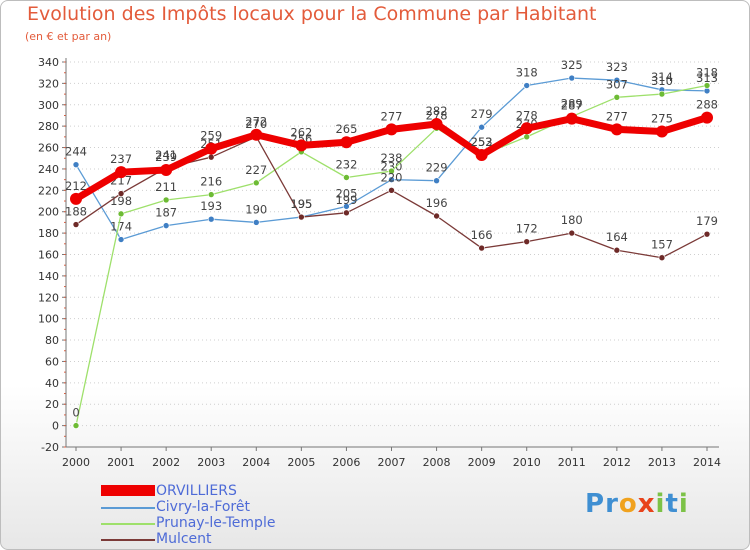  I want to click on x-tick-label: 2000, so click(76, 462).